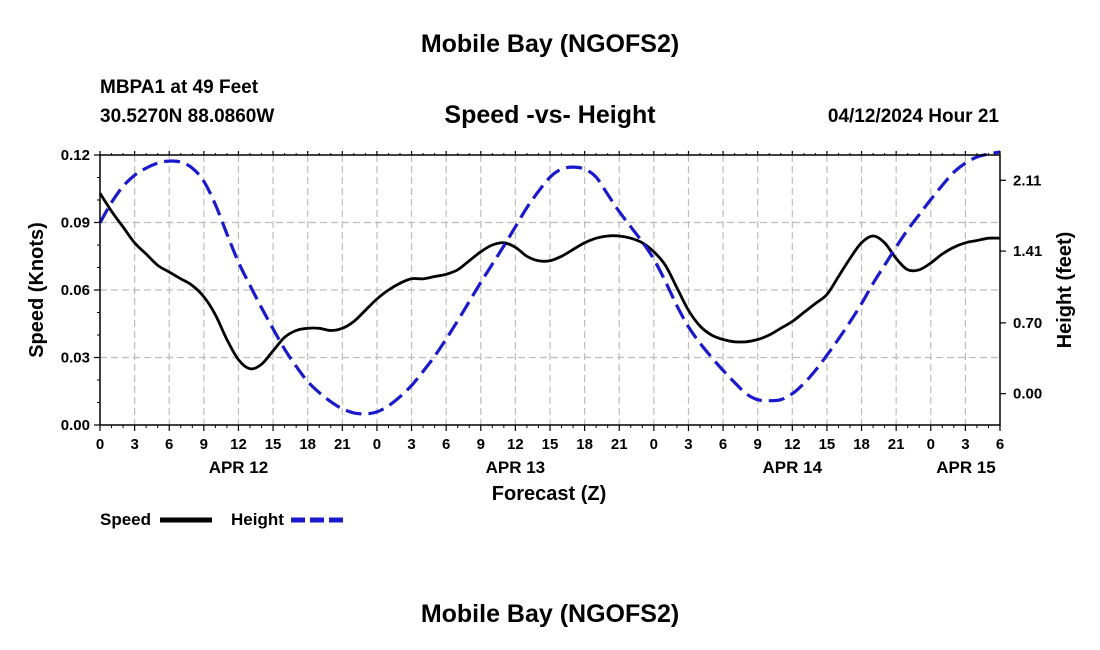 The width and height of the screenshot is (1100, 650). I want to click on x-axis-label: Forecast (Z), so click(549, 494).